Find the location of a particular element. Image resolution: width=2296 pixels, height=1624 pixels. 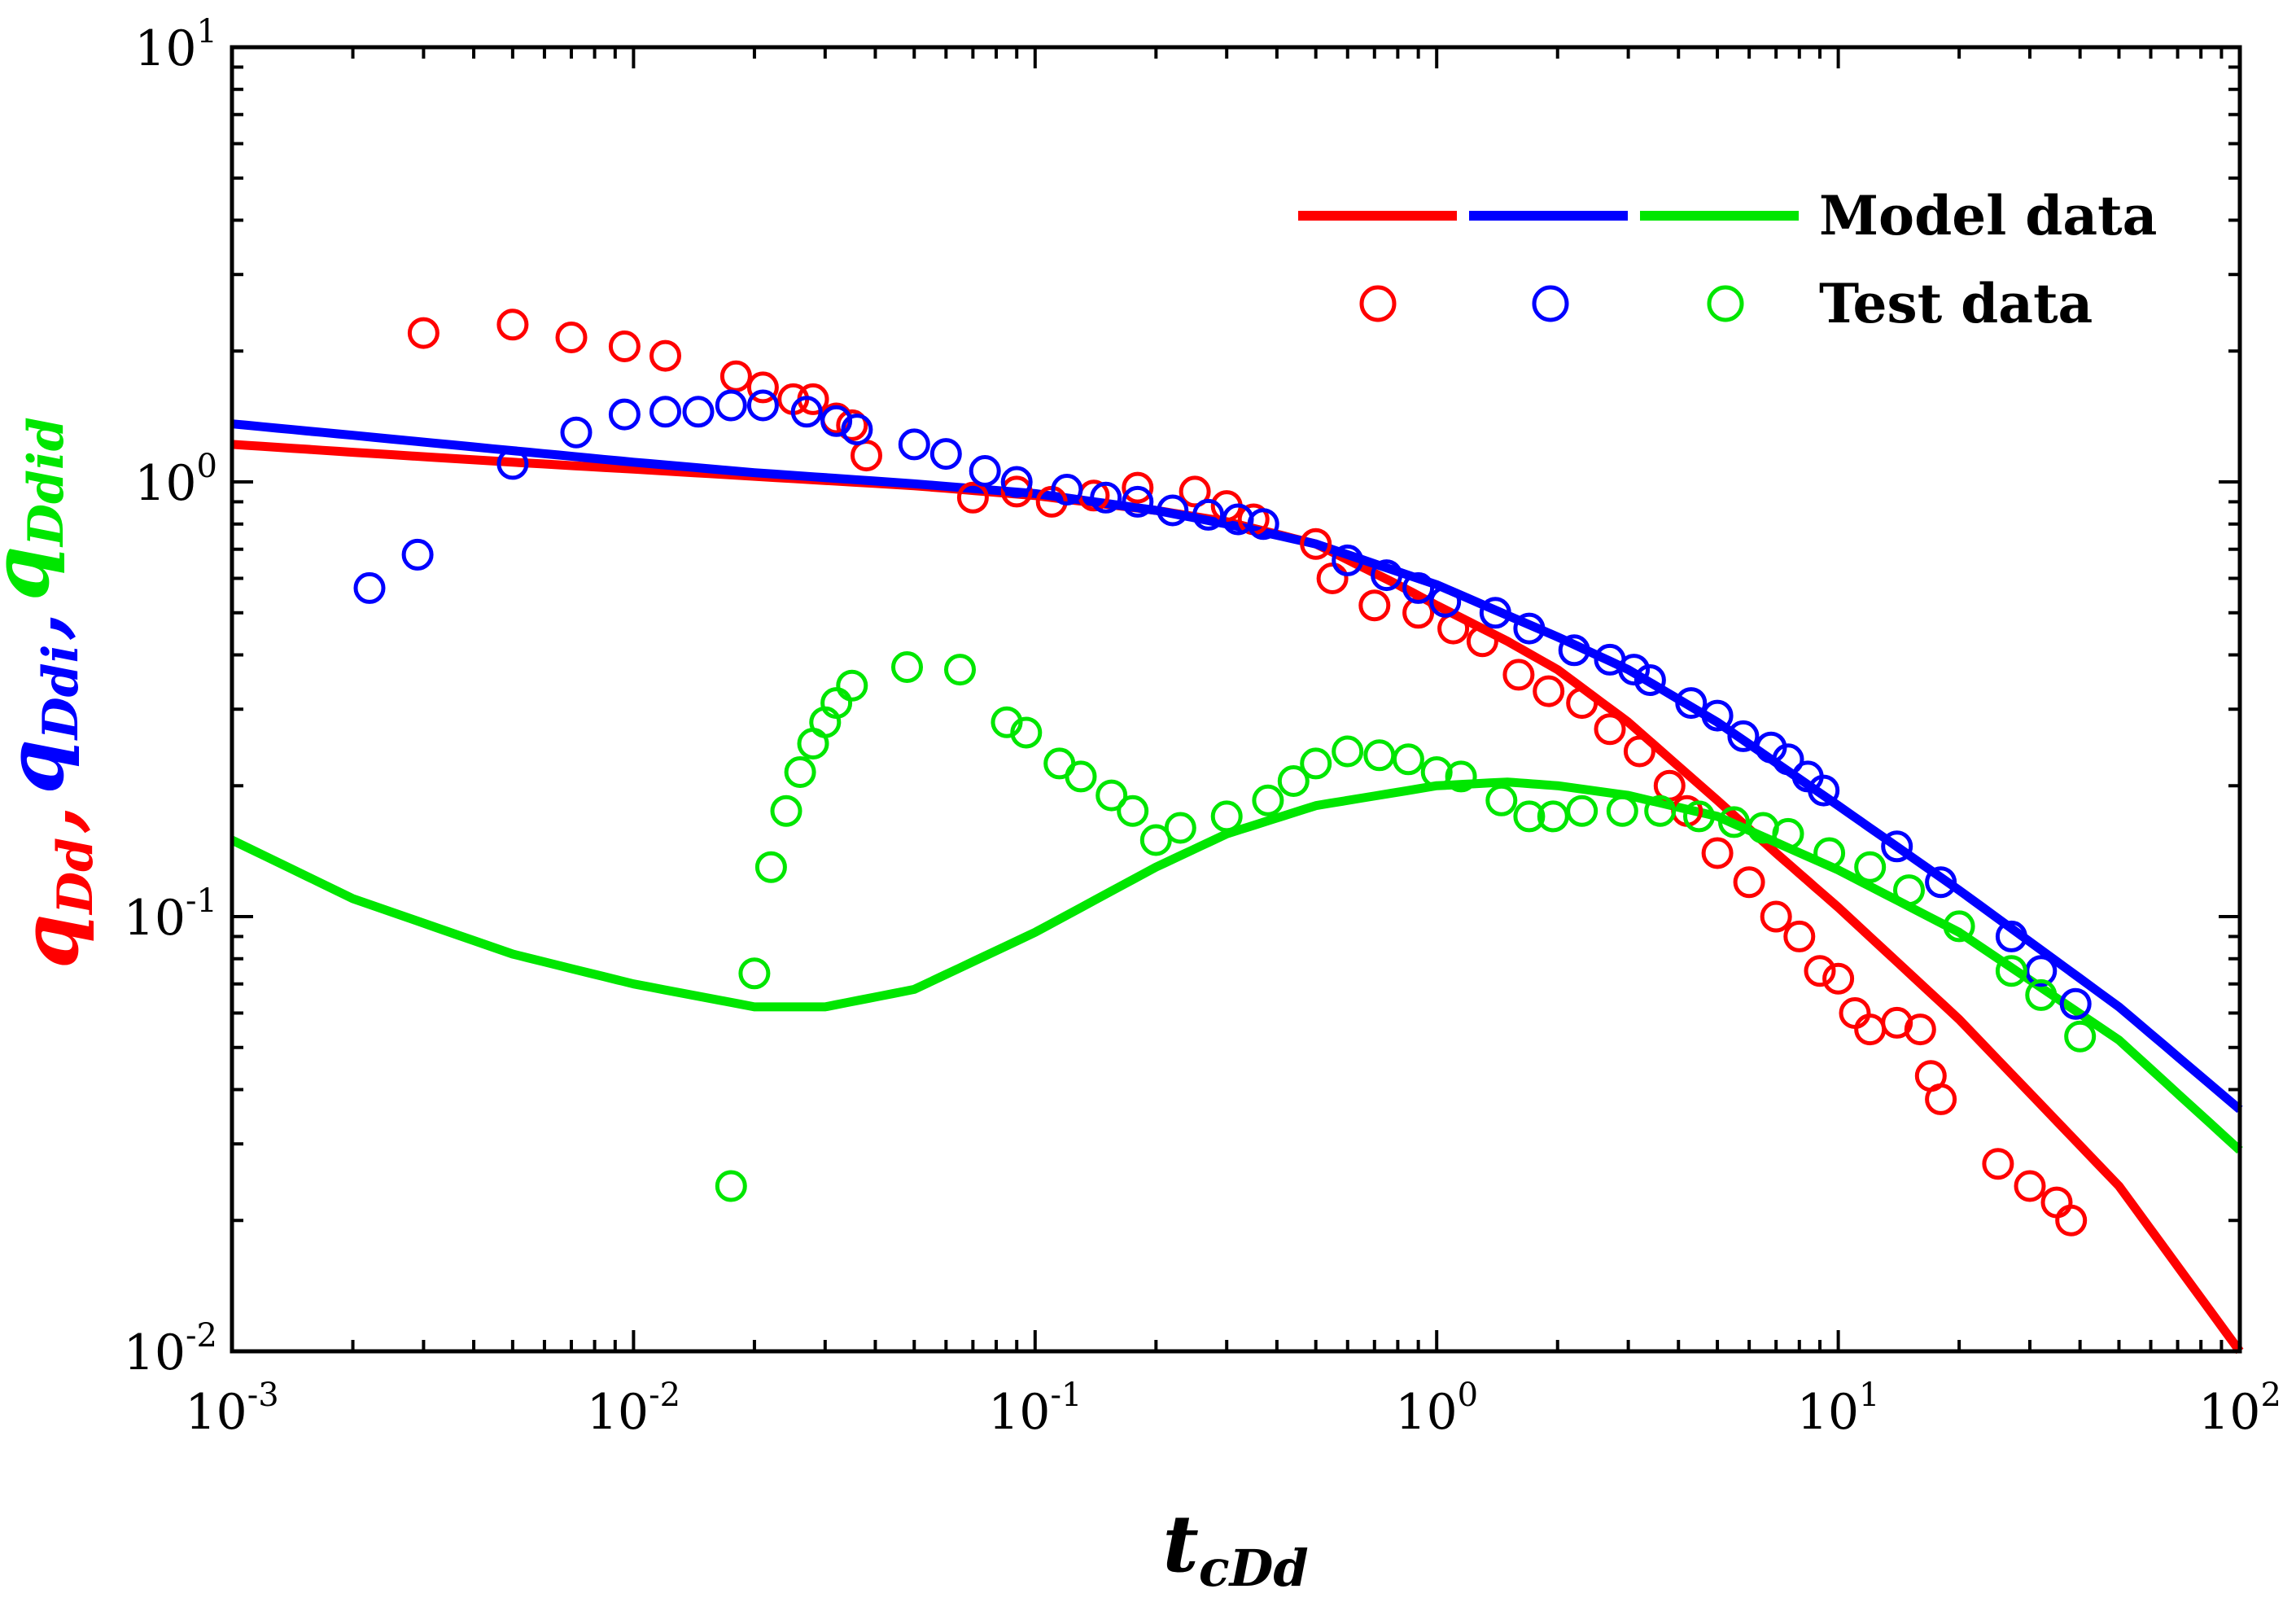

y-tick-label: 10¹ is located at coordinates (176, 45).